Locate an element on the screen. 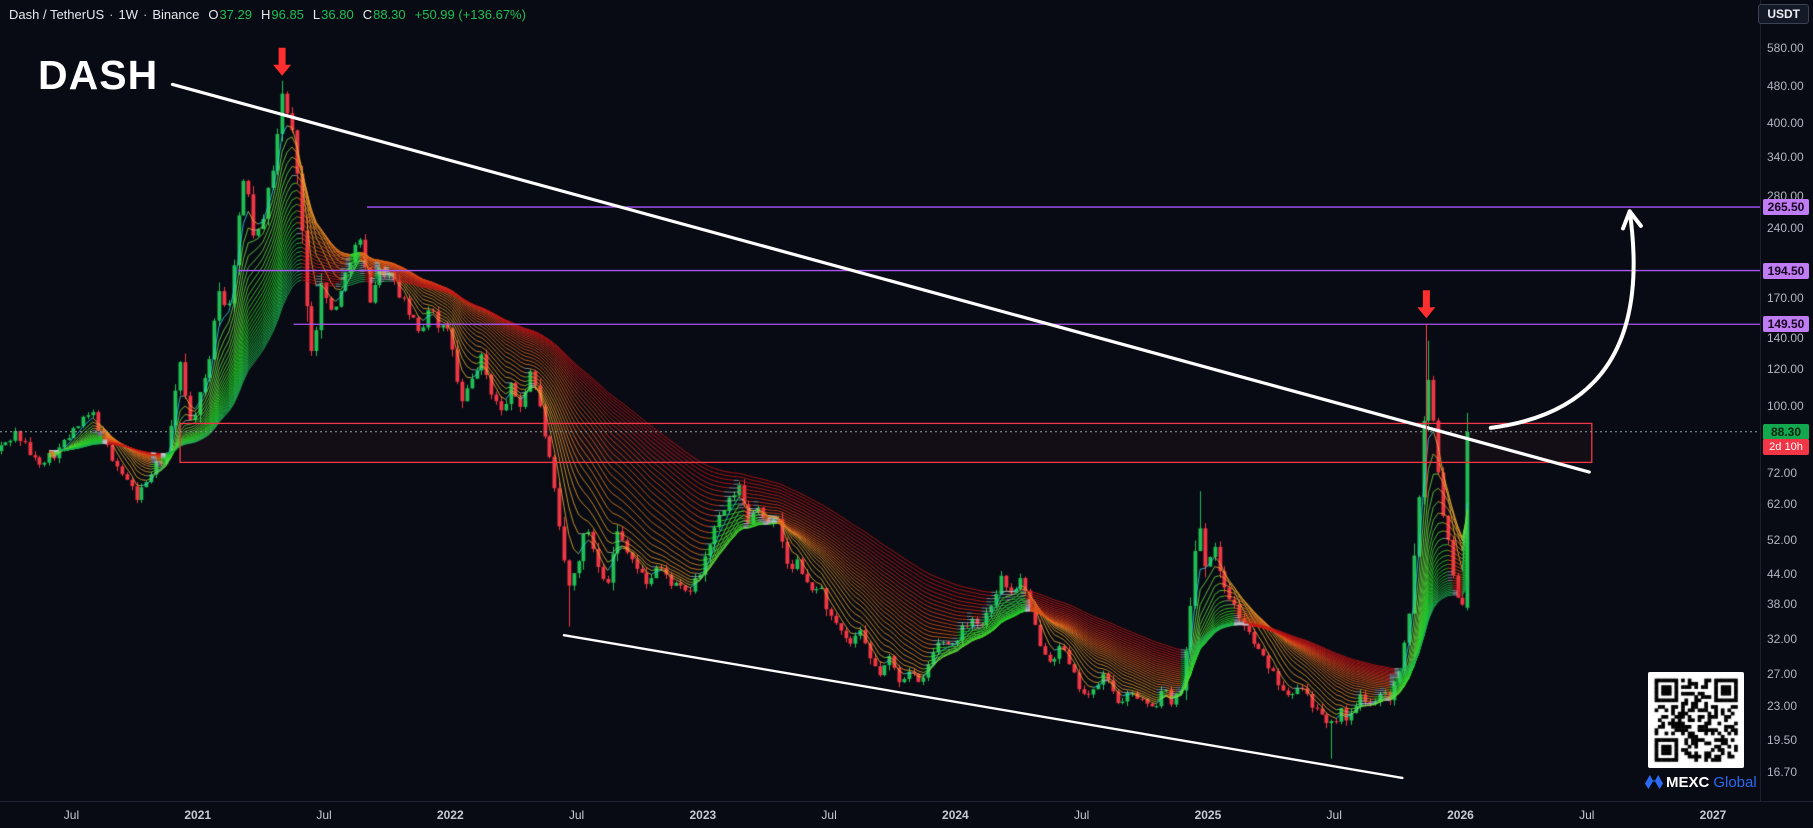 The image size is (1813, 828). time-tick: 2025 is located at coordinates (1208, 815).